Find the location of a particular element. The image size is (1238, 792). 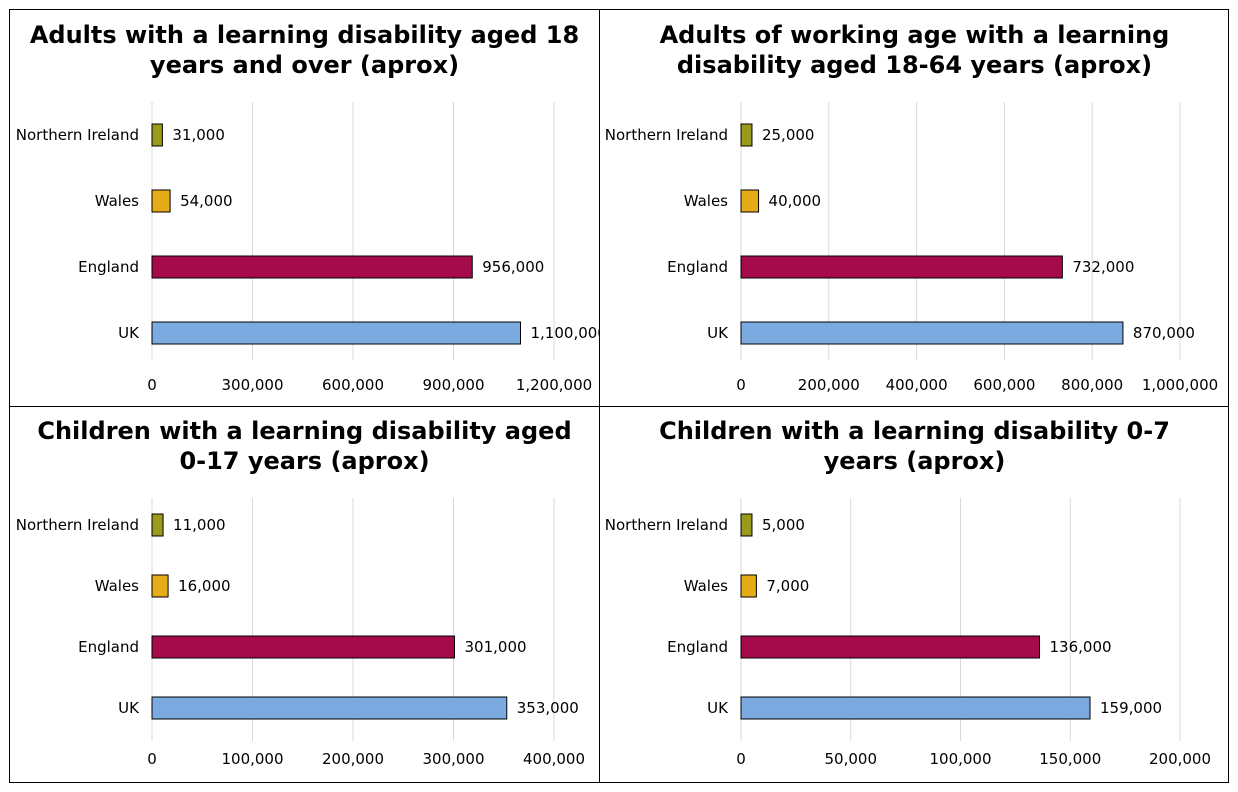

data-label: 11,000 is located at coordinates (199, 525).